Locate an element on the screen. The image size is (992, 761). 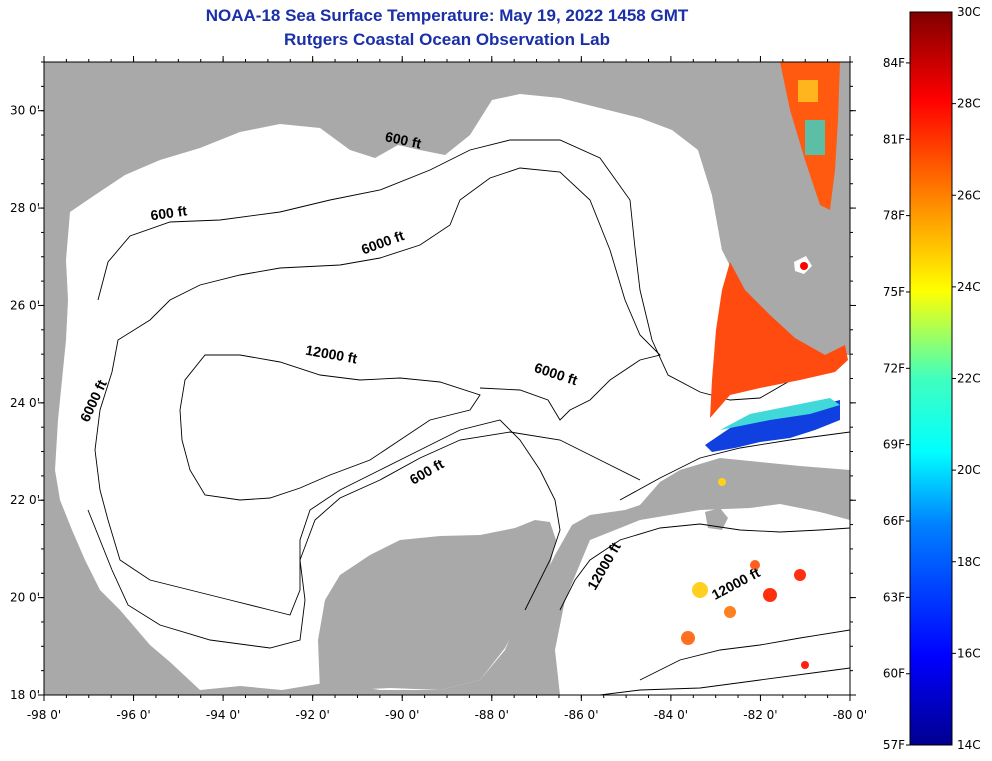
sst-patch-okeechobee-red is located at coordinates (804, 266).